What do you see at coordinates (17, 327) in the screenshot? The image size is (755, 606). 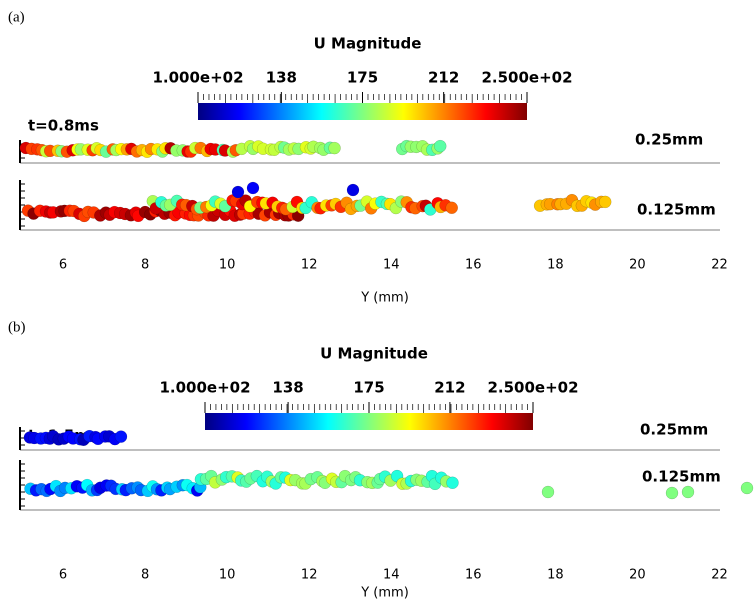 I see `panel-label: (b)` at bounding box center [17, 327].